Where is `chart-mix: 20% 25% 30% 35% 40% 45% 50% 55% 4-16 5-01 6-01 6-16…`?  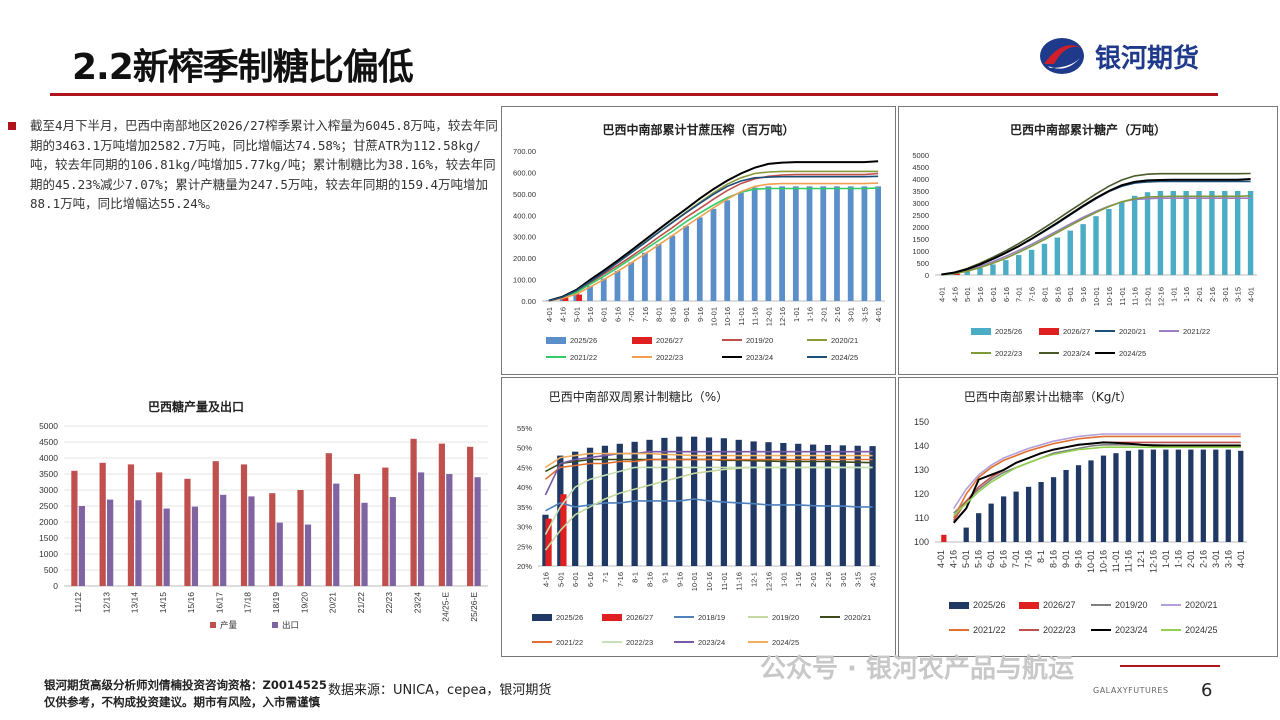
chart-mix: 20% 25% 30% 35% 40% 45% 50% 55% 4-16 5-01 6-01 6-16… is located at coordinates (698, 535).